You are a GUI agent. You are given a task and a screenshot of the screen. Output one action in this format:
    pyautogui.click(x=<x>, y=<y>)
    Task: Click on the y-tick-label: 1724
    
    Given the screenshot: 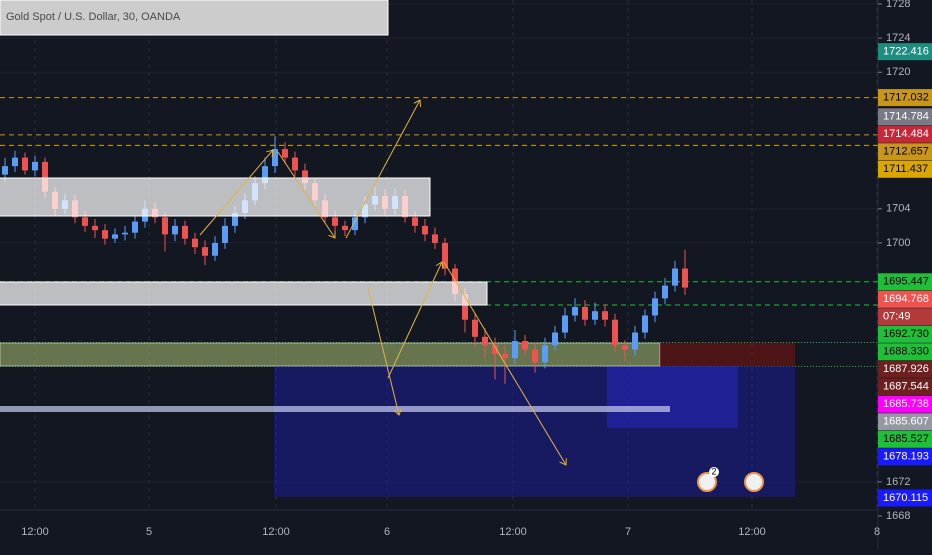 What is the action you would take?
    pyautogui.click(x=898, y=38)
    